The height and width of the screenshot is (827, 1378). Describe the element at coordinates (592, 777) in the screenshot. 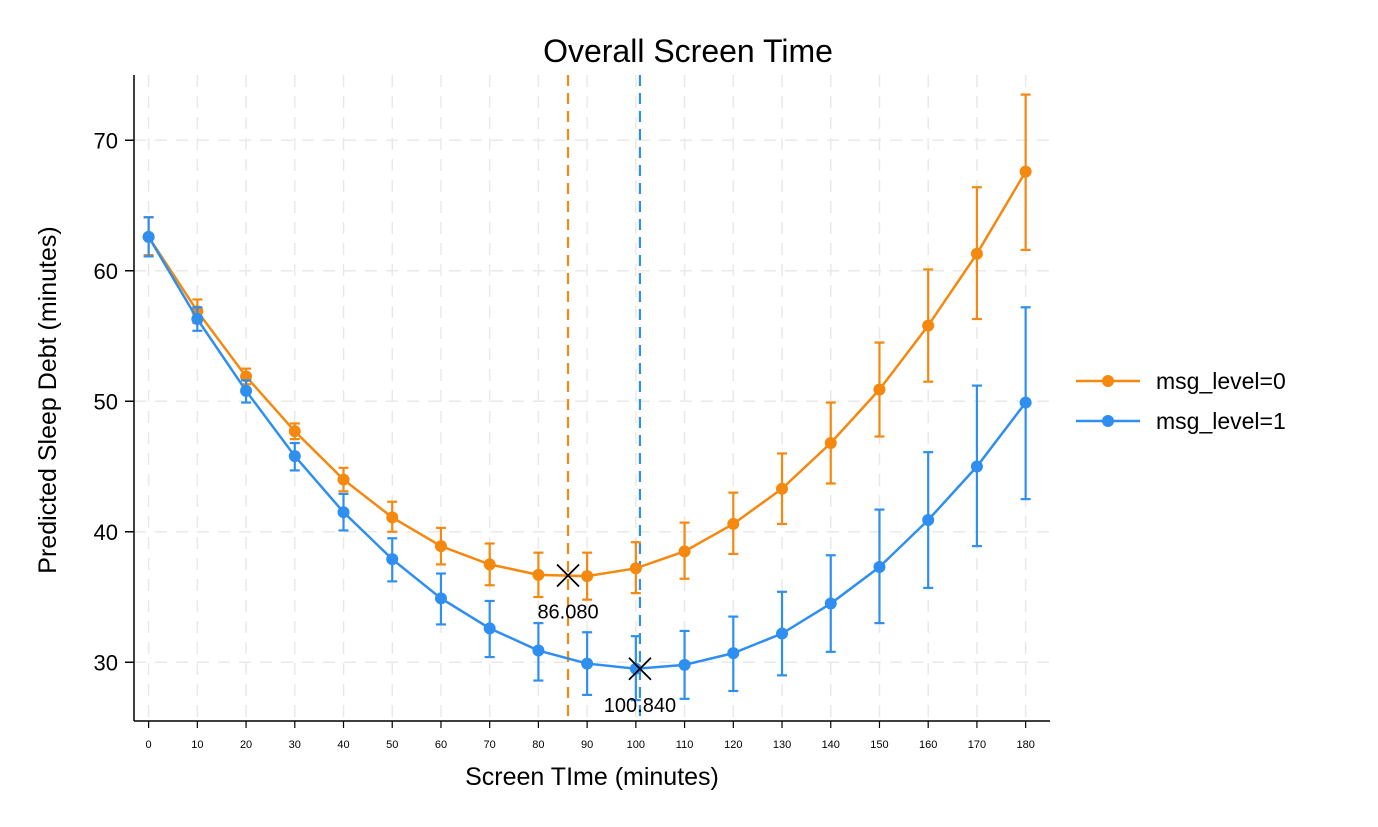

I see `x-axis-title: Screen TIme (minutes)` at that location.